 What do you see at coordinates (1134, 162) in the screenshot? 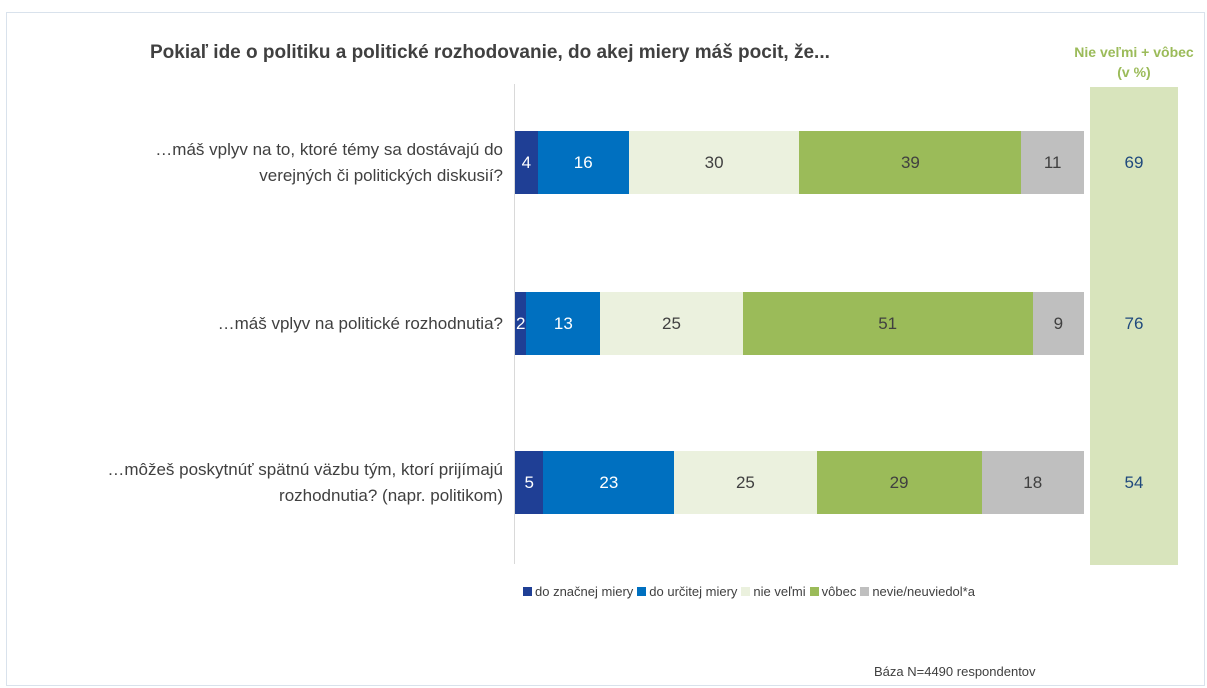
I see `side-column-value: 69` at bounding box center [1134, 162].